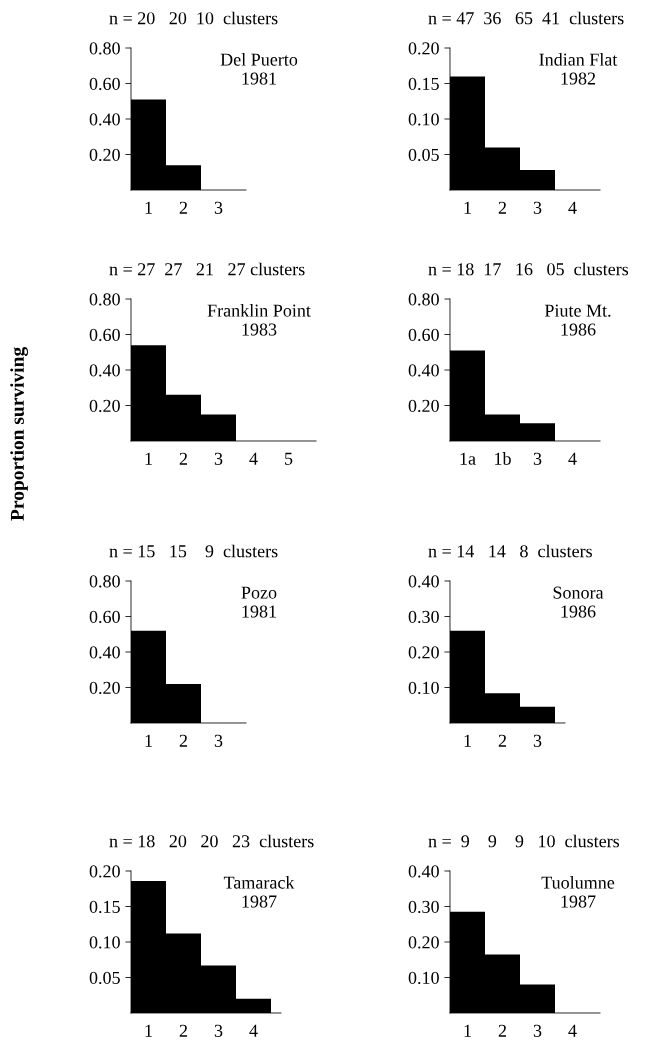  What do you see at coordinates (259, 320) in the screenshot?
I see `annotation: Franklin Point 1983` at bounding box center [259, 320].